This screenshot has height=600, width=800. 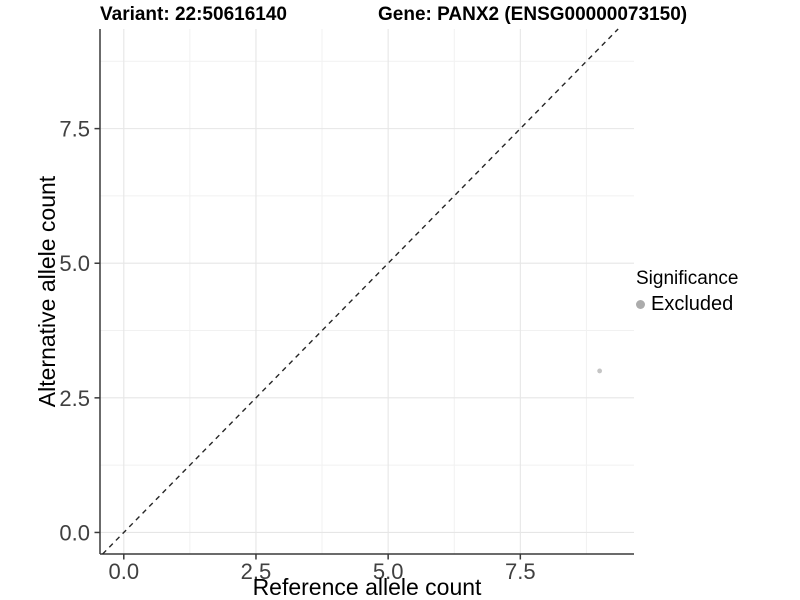 I want to click on x-axis-title: Reference allele count, so click(x=367, y=587).